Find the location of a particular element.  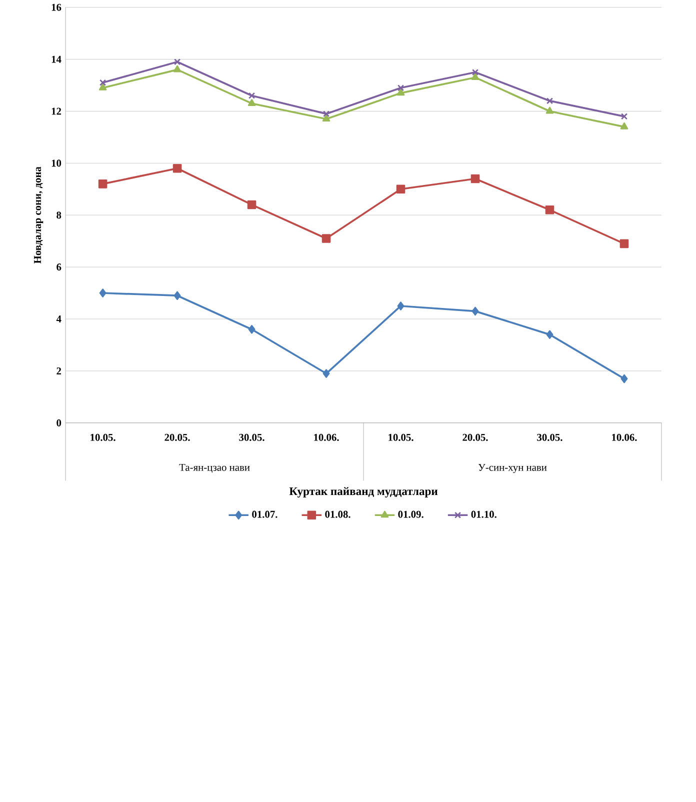

y-axis-title: Новдалар сони, дона is located at coordinates (39, 215).